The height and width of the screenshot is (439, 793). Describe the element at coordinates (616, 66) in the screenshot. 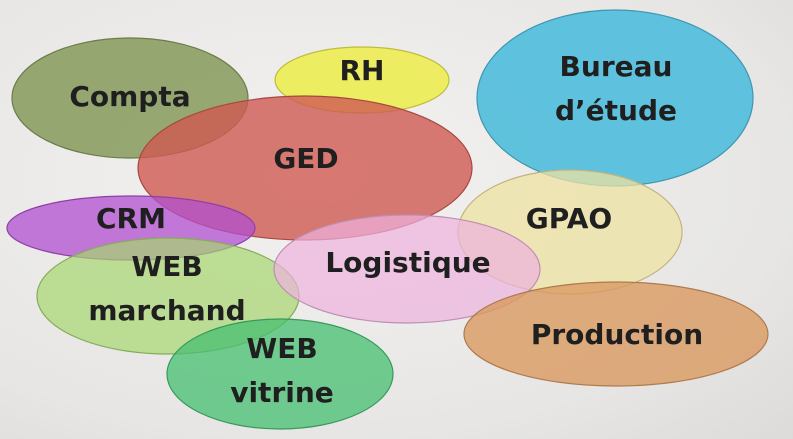

I see `bureau-etude-label-line: Bureau` at that location.